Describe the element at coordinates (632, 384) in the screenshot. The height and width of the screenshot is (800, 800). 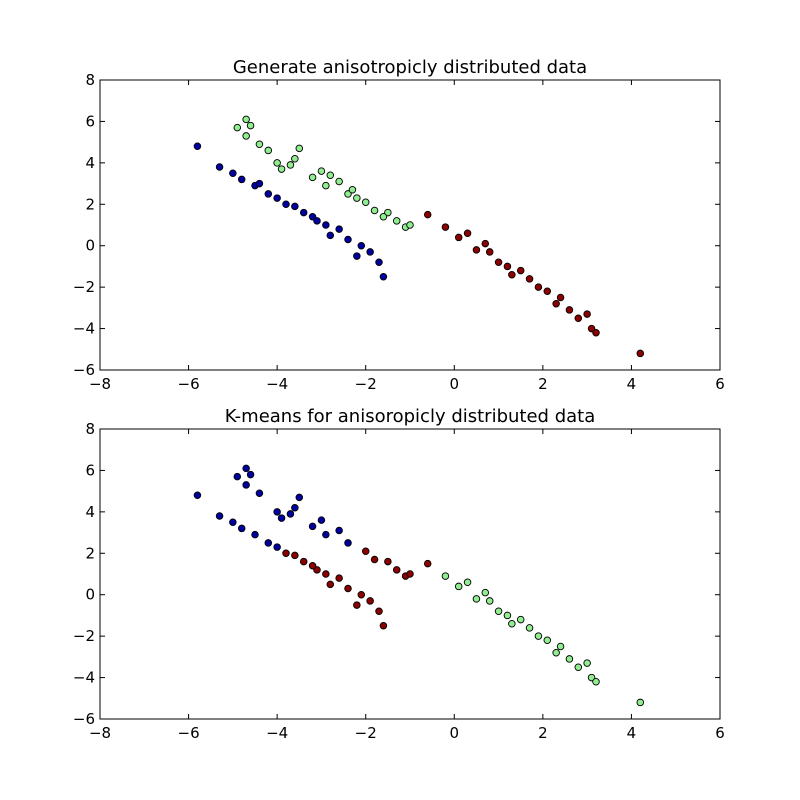
I see `top-xtick-label: 4` at that location.